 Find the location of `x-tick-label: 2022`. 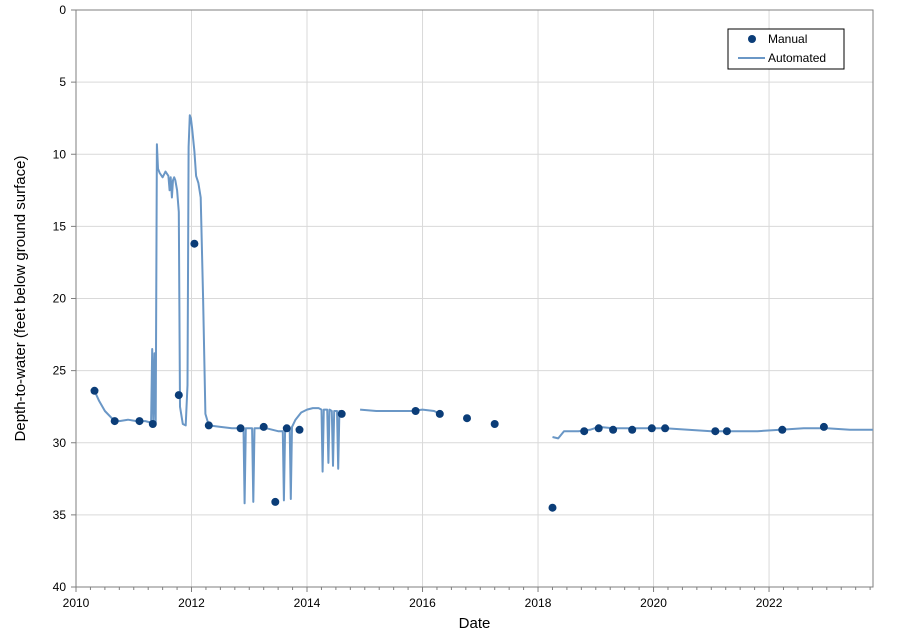

x-tick-label: 2022 is located at coordinates (769, 603).